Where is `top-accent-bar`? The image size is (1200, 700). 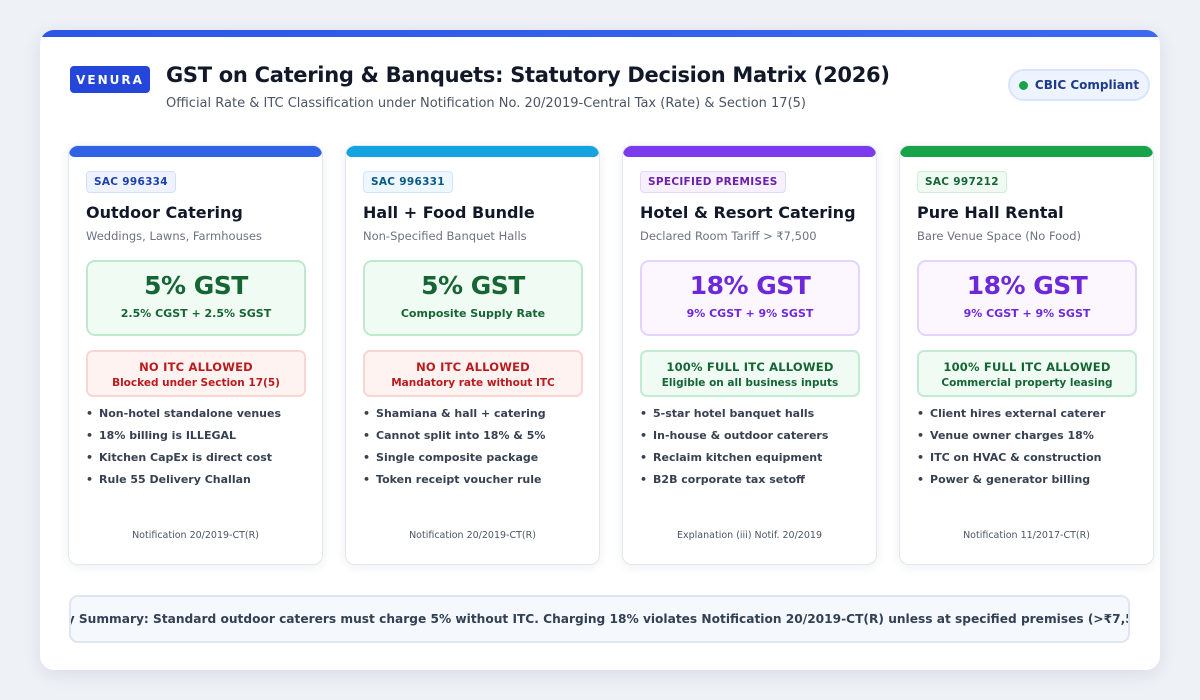 top-accent-bar is located at coordinates (600, 33).